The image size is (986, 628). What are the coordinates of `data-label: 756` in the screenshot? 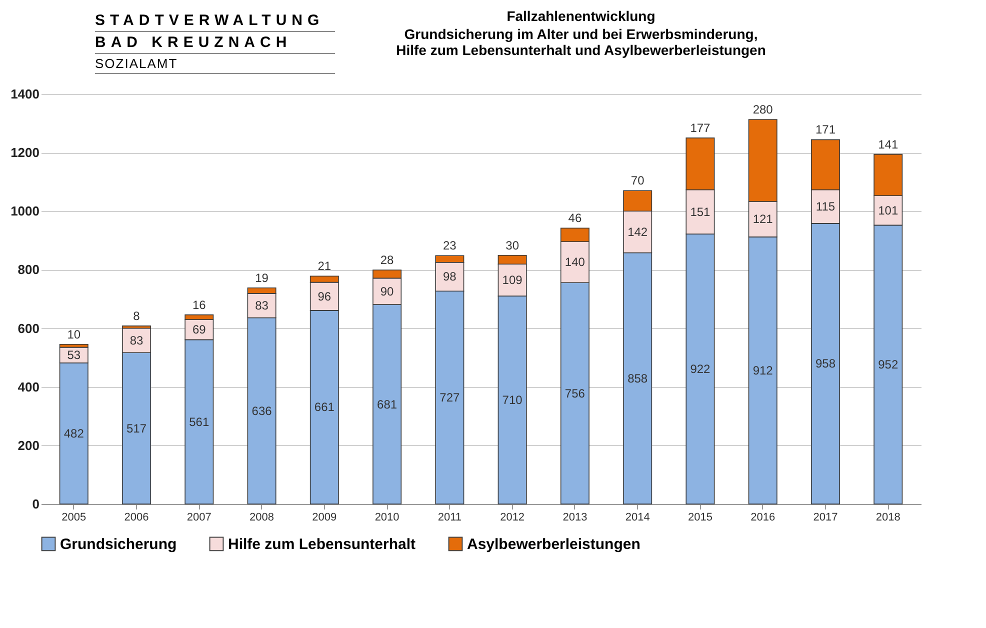 It's located at (575, 393).